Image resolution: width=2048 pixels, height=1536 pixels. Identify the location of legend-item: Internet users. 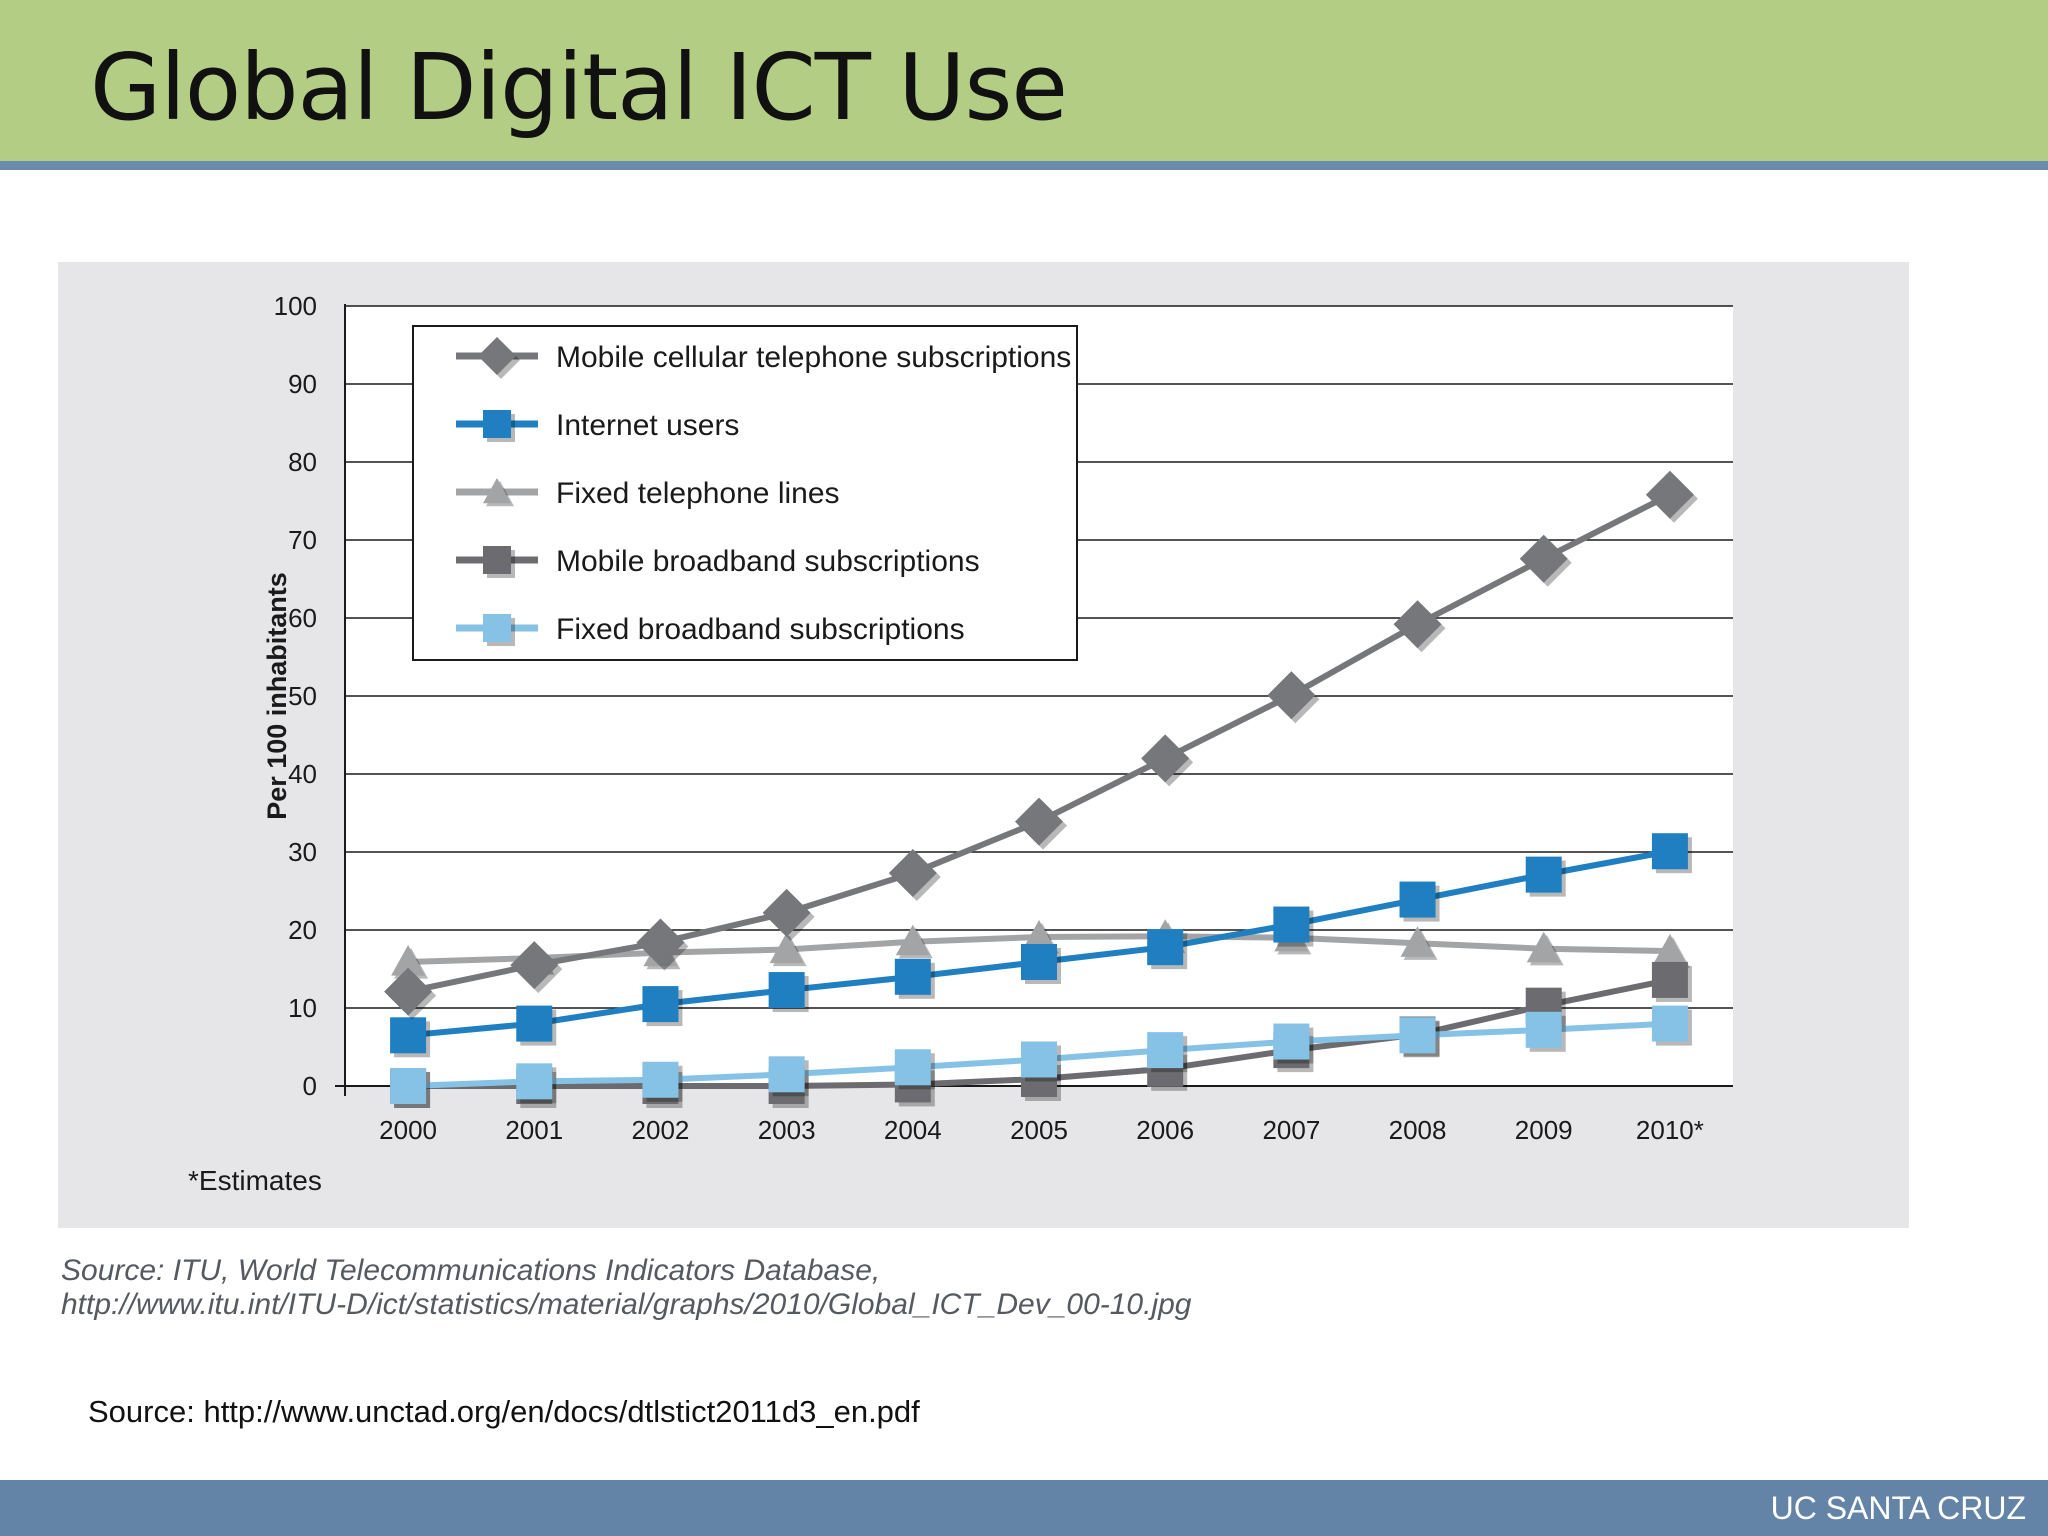
(597, 425).